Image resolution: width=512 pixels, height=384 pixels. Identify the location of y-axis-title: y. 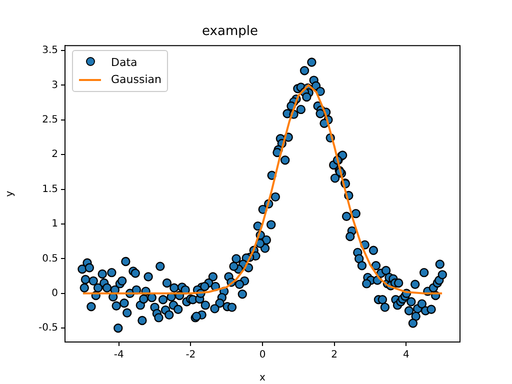
(10, 193).